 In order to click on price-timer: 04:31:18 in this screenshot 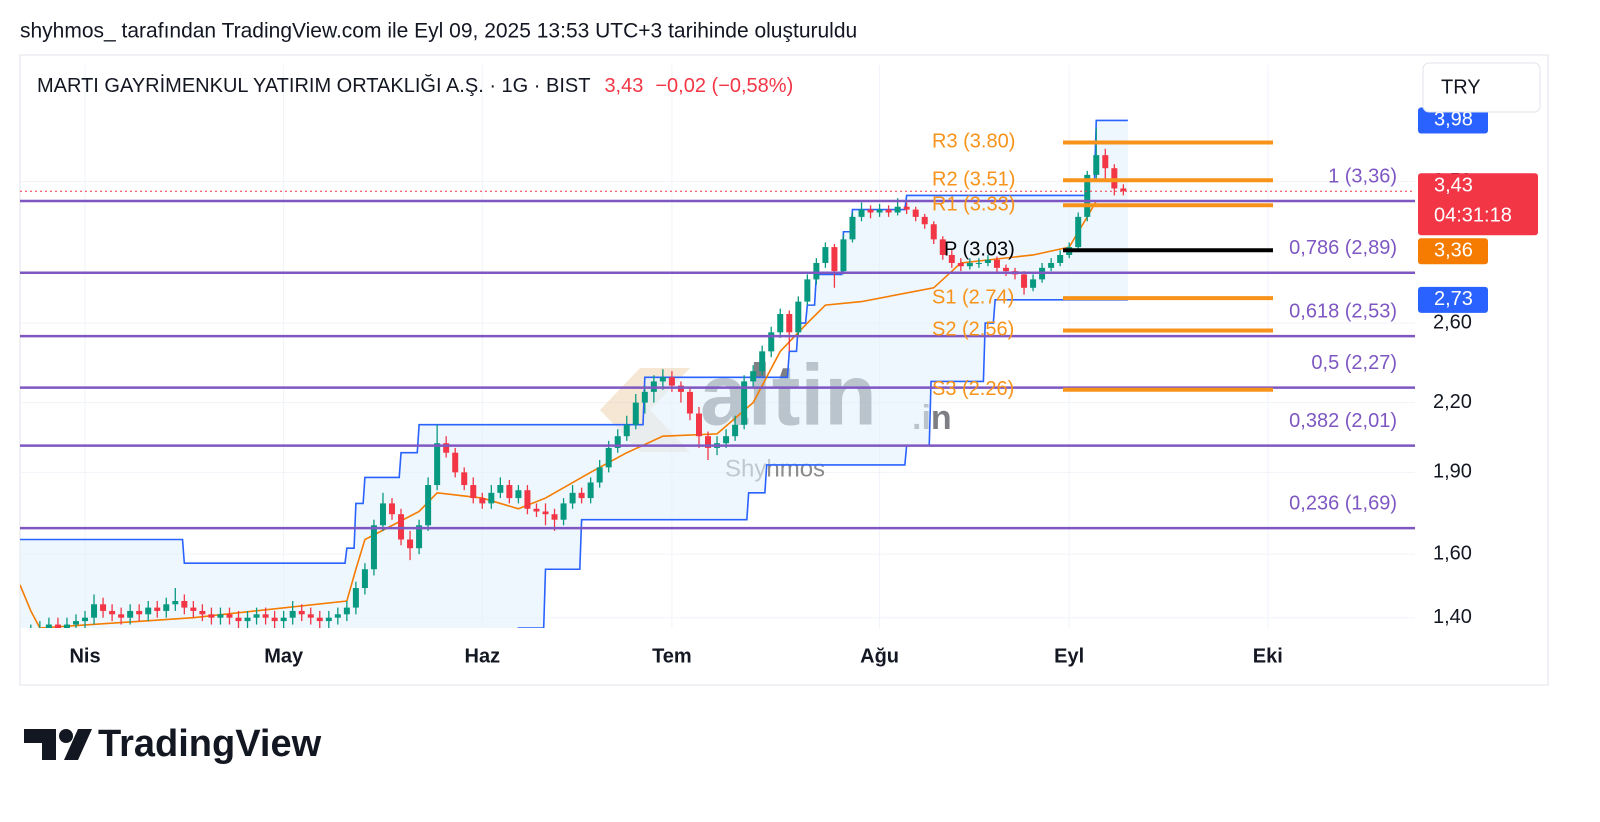, I will do `click(1473, 216)`.